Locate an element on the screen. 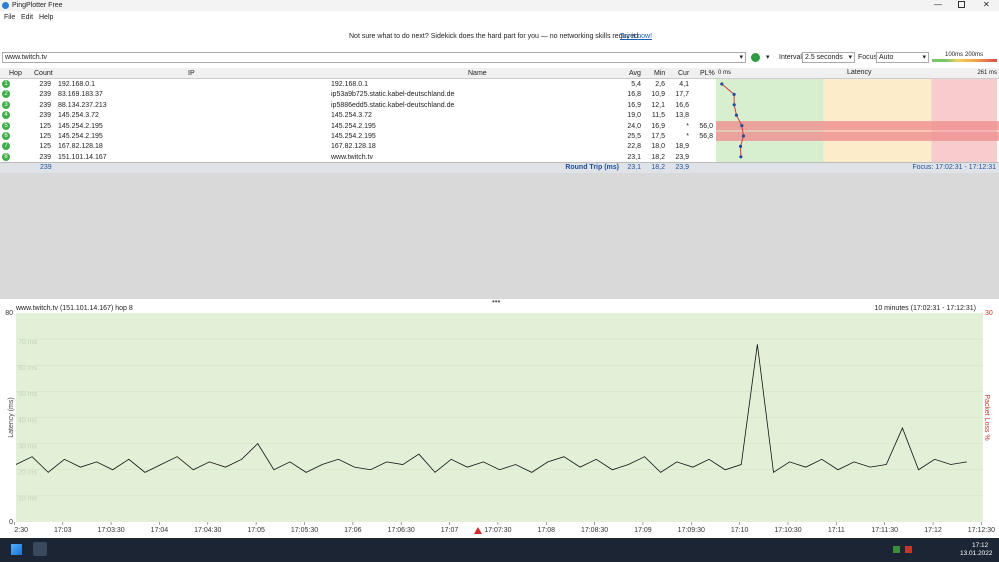 The width and height of the screenshot is (999, 562). x-tick-label: 17:02:30 is located at coordinates (14, 530).